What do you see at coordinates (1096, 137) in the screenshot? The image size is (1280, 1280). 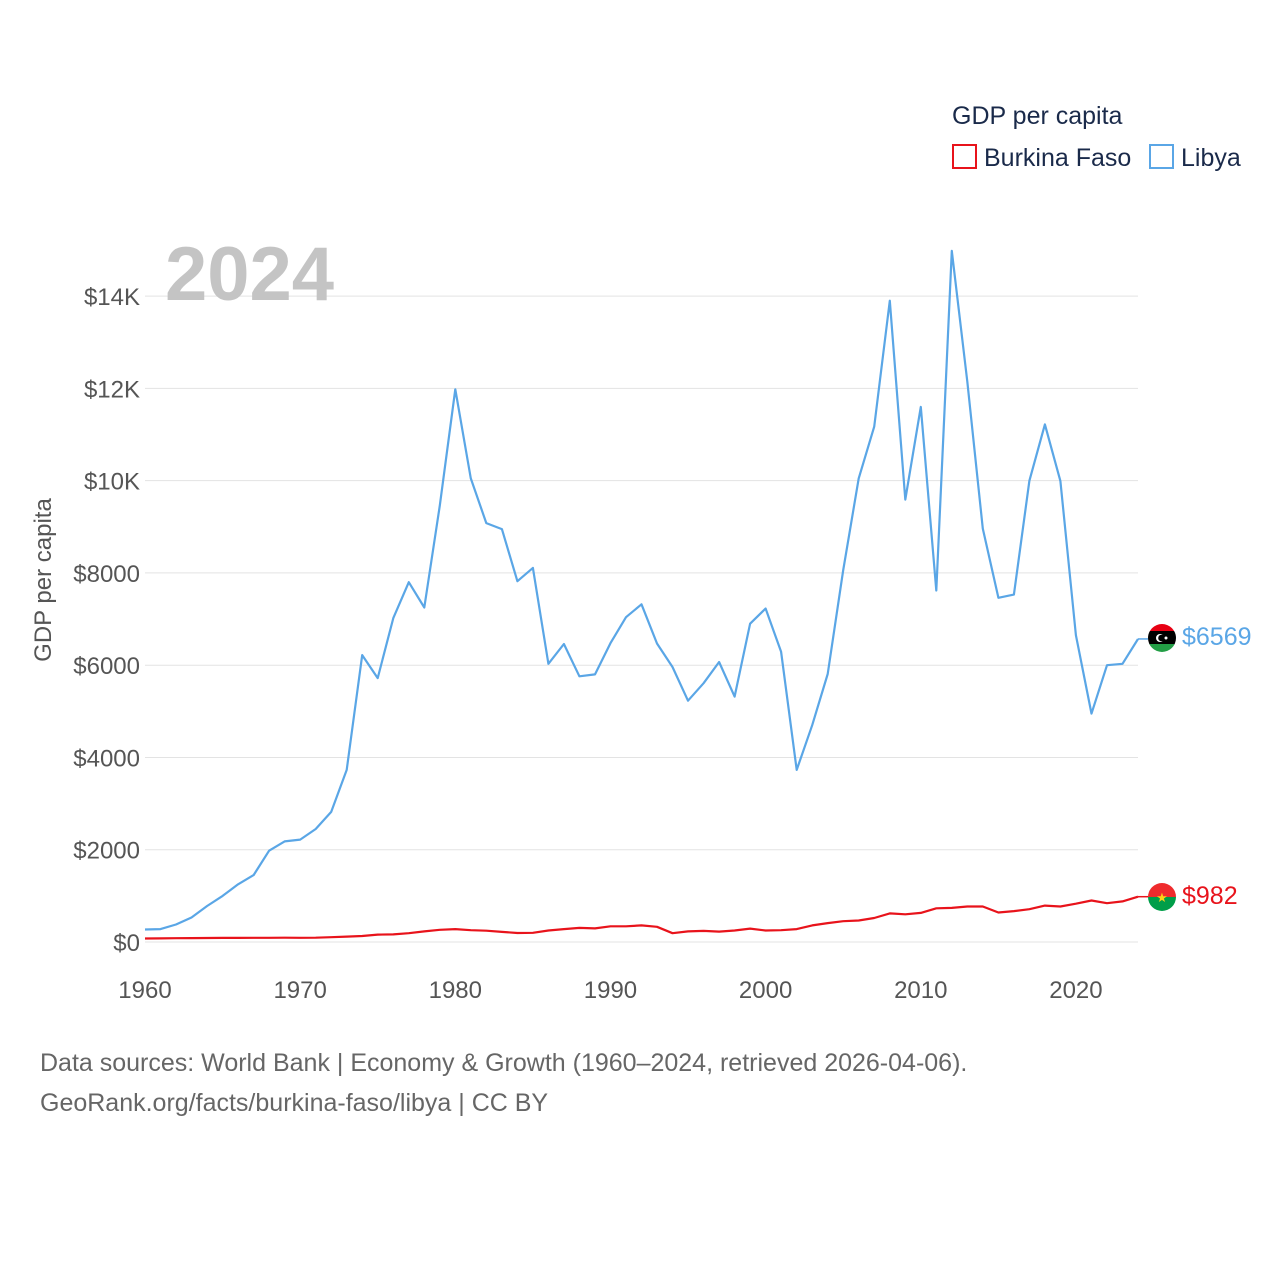 I see `legend: GDP per capita Burkina Faso Libya` at bounding box center [1096, 137].